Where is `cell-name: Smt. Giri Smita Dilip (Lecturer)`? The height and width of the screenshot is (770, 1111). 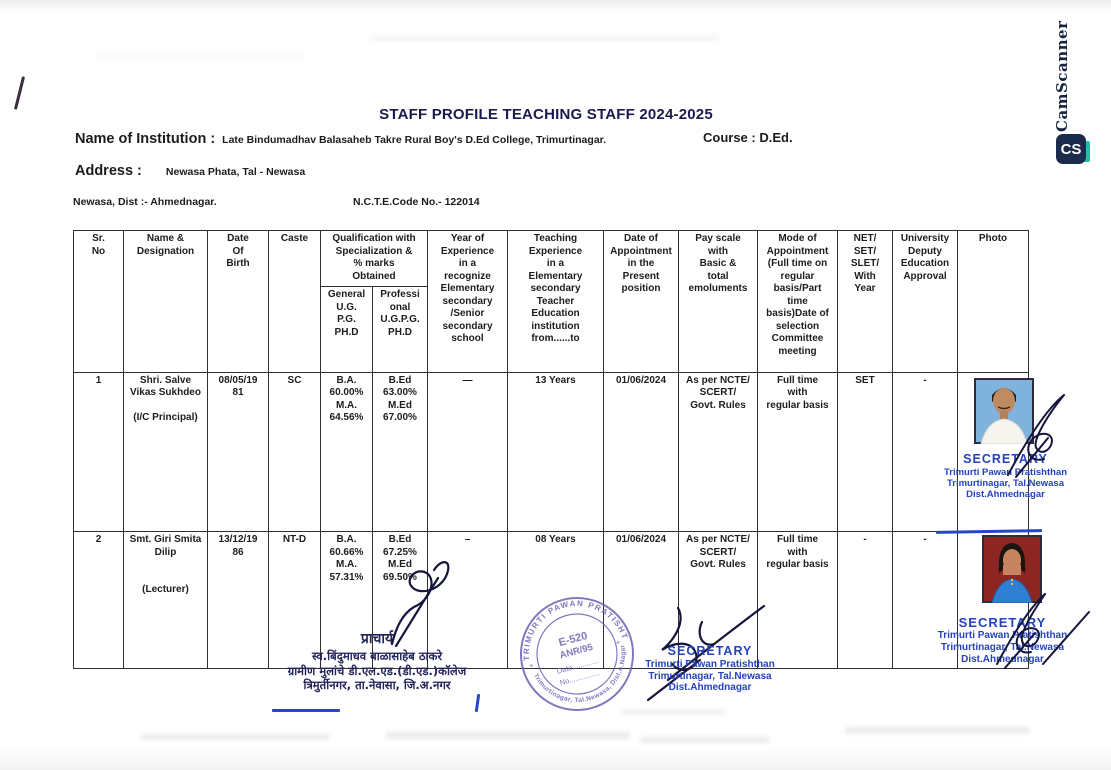 cell-name: Smt. Giri Smita Dilip (Lecturer) is located at coordinates (165, 600).